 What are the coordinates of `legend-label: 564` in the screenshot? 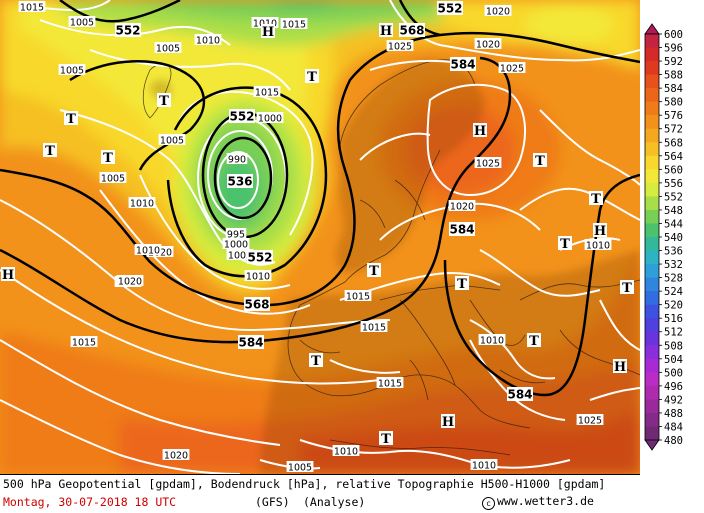 It's located at (673, 157).